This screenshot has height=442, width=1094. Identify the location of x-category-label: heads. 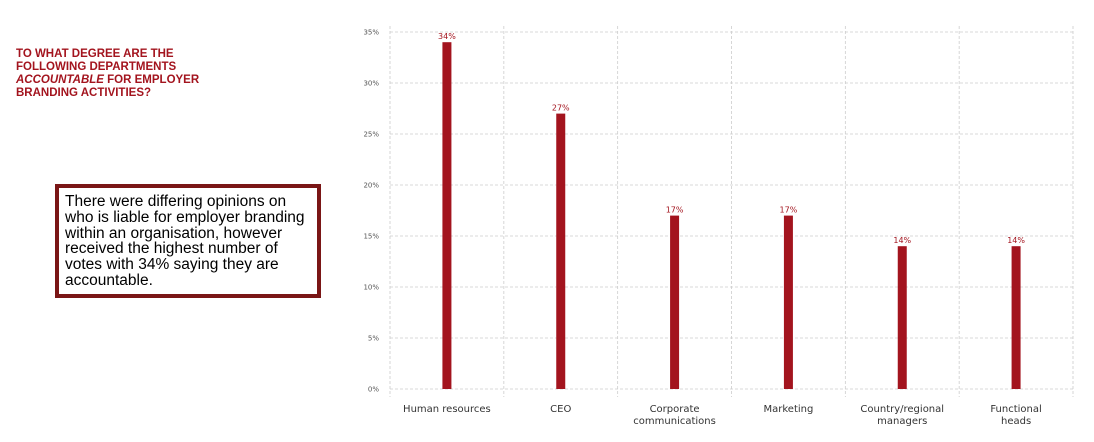
(1016, 421).